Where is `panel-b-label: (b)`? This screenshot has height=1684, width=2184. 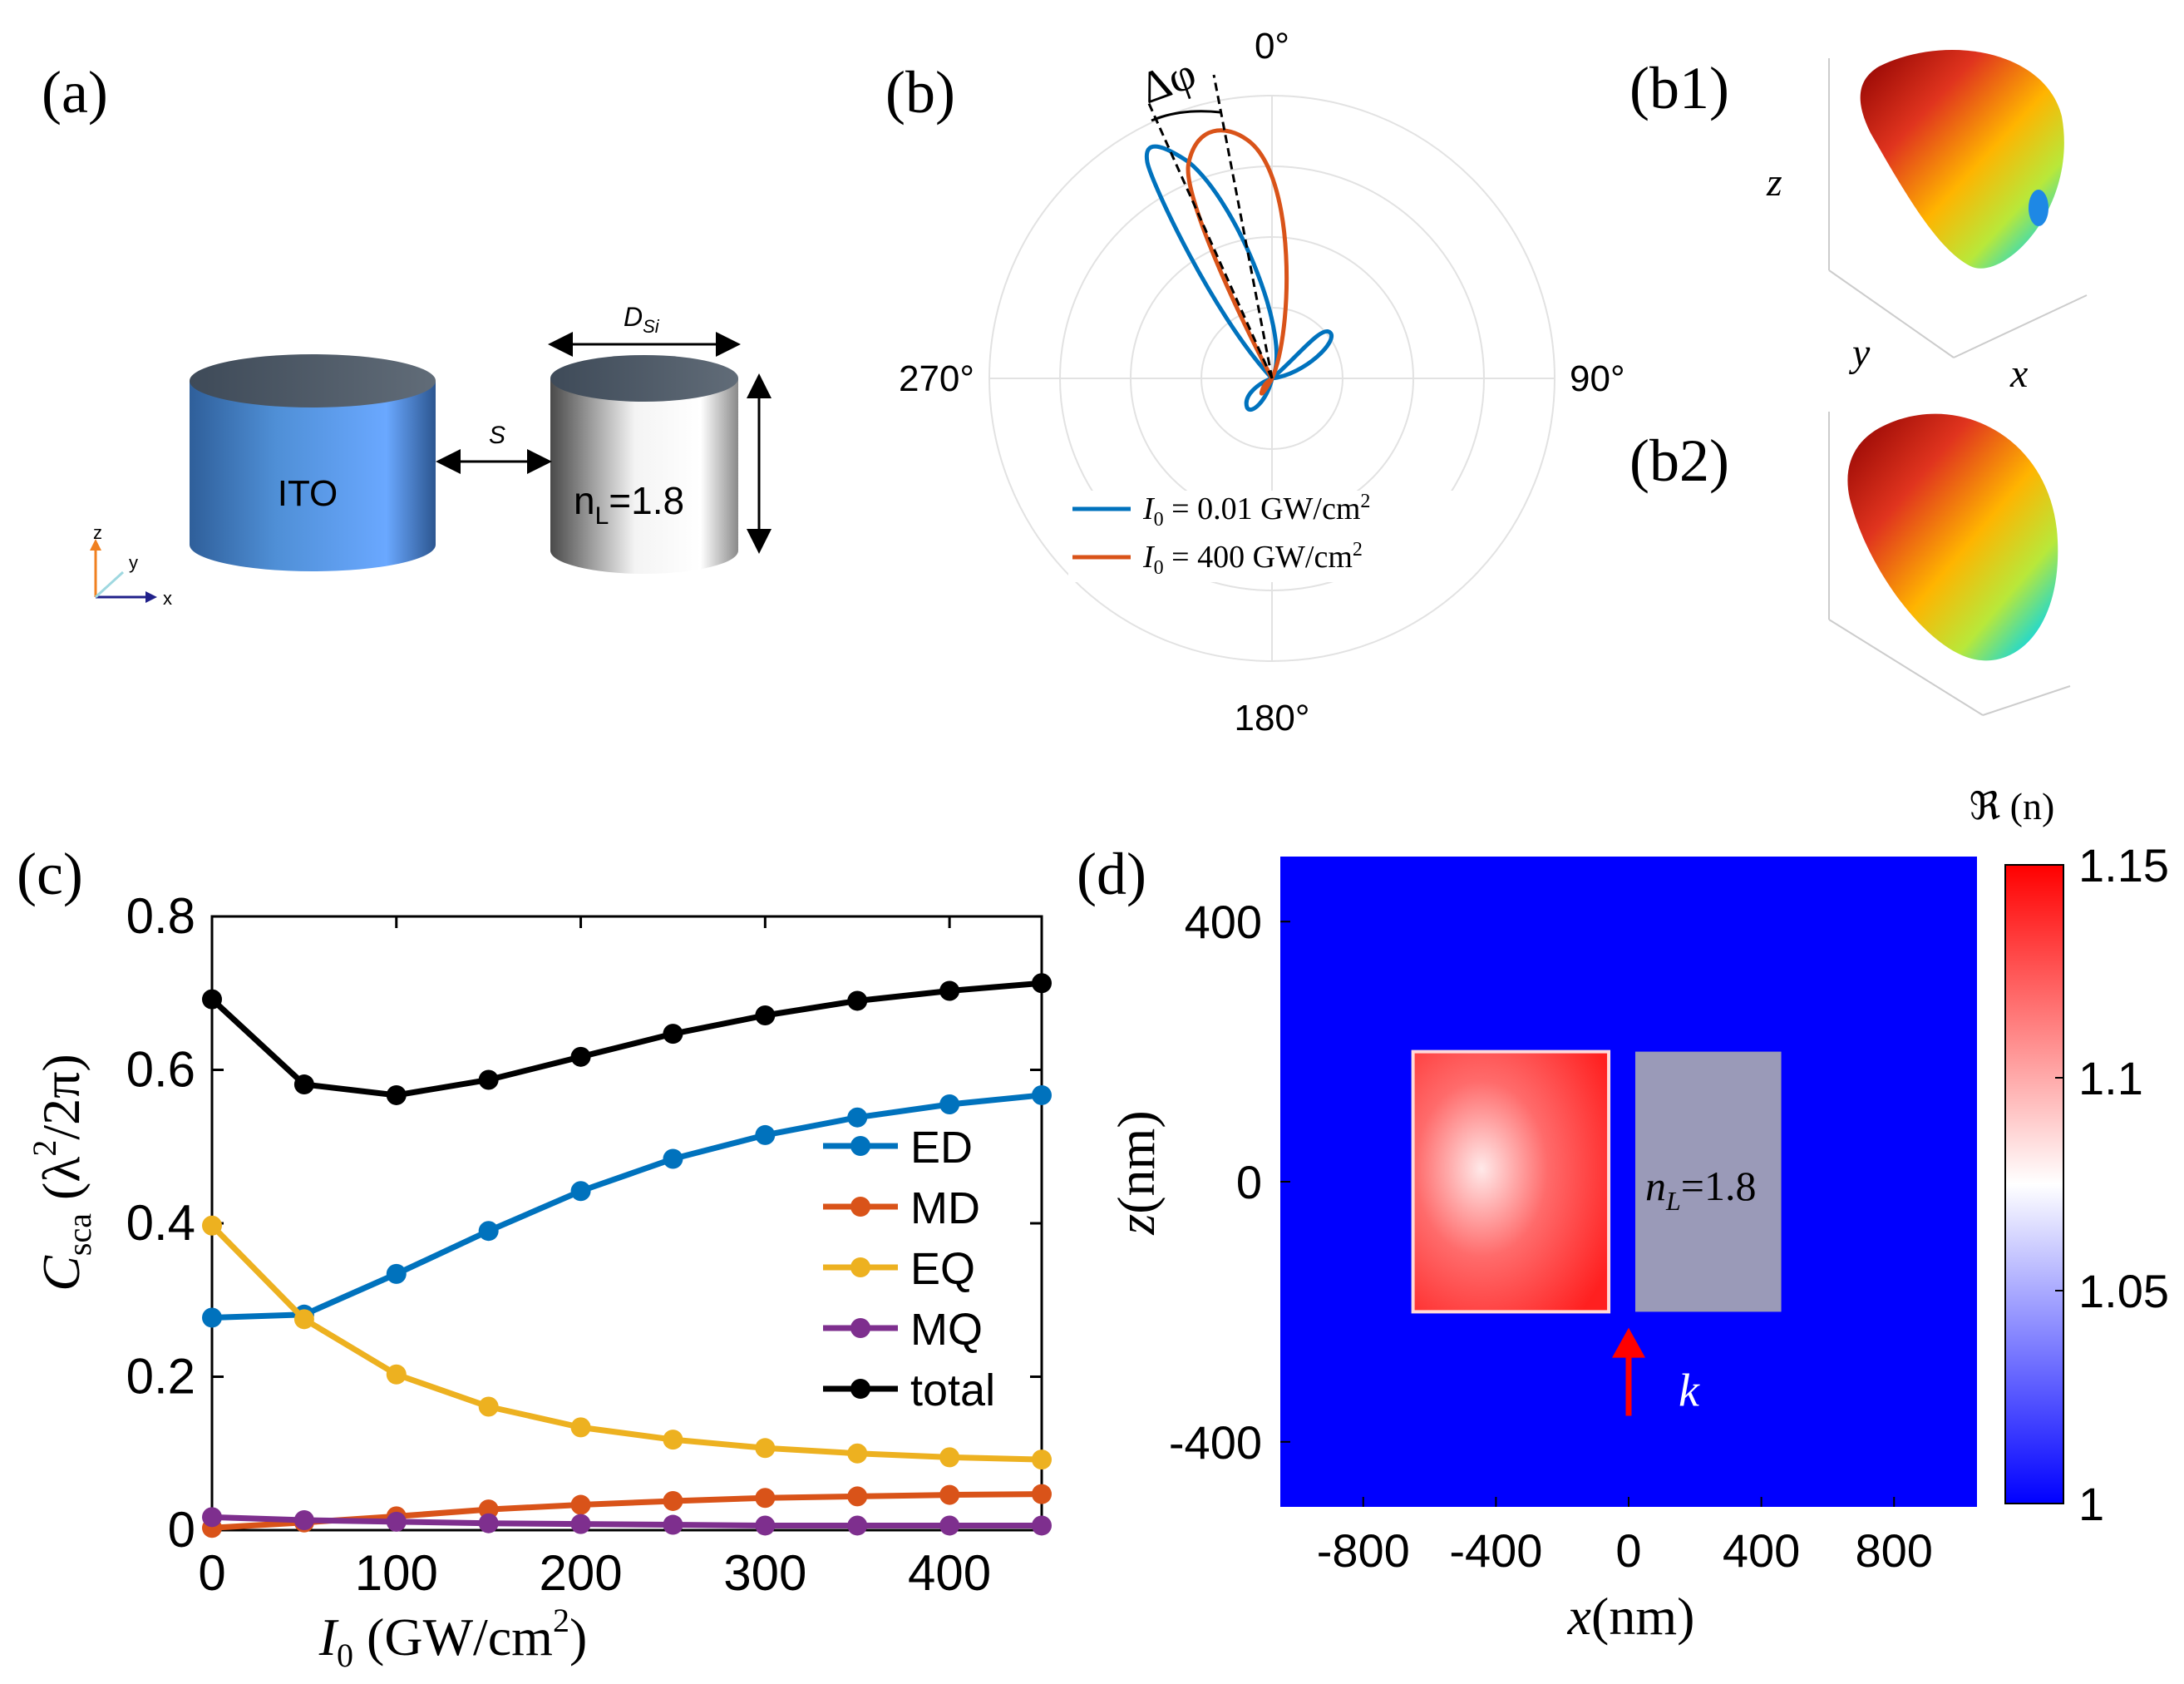
panel-b-label: (b) is located at coordinates (920, 93).